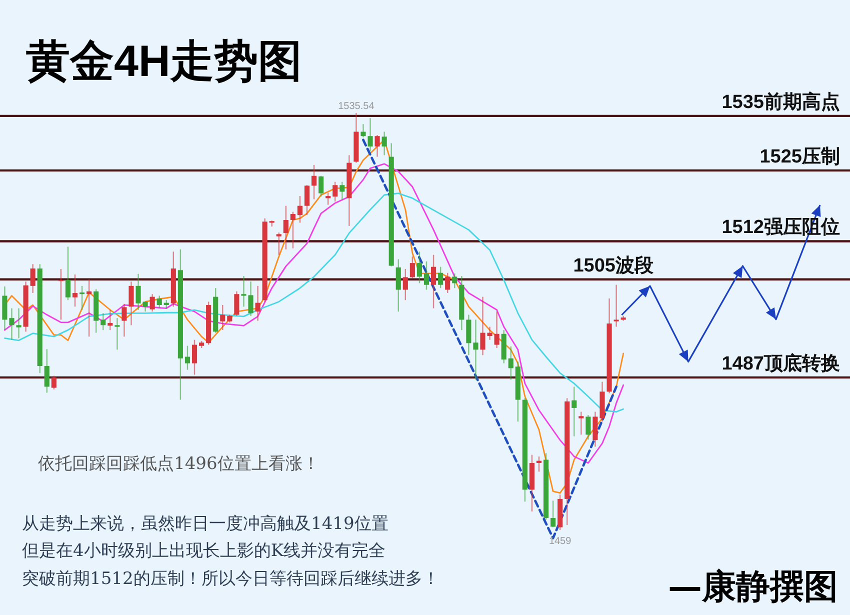 The width and height of the screenshot is (850, 615). I want to click on text: 但是在4小时级别上出现长上影的K线并没有完全, so click(204, 551).